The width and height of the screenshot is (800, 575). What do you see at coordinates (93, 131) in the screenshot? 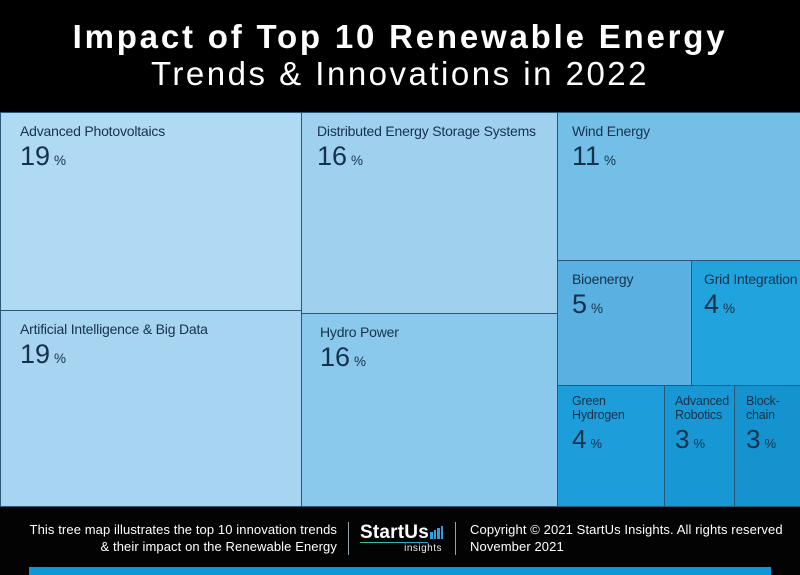
I see `cell-label: Advanced Photovoltaics` at bounding box center [93, 131].